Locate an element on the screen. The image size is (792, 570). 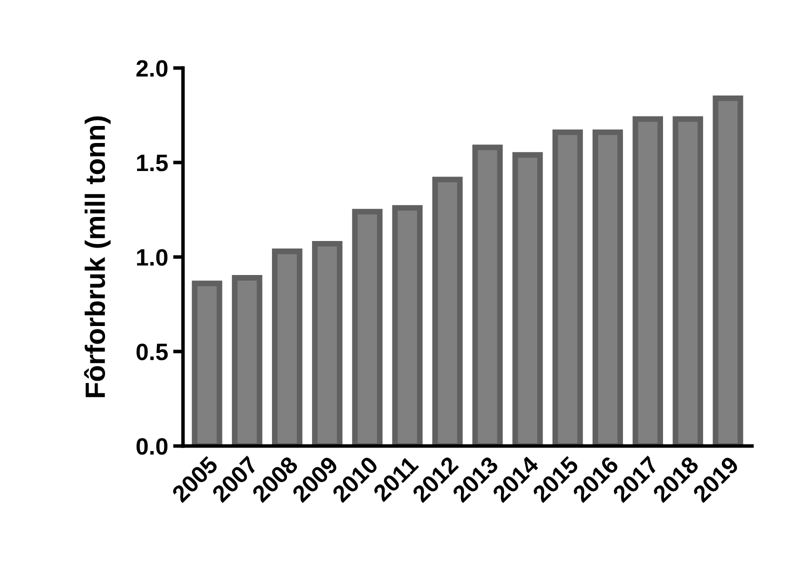
y-tick-label: 1.5 is located at coordinates (152, 163).